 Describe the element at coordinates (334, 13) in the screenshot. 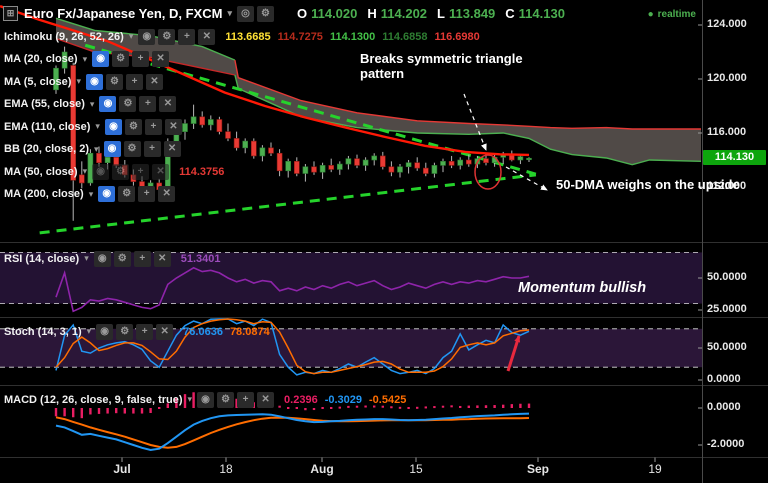

I see `ohlc-value: 114.020` at that location.